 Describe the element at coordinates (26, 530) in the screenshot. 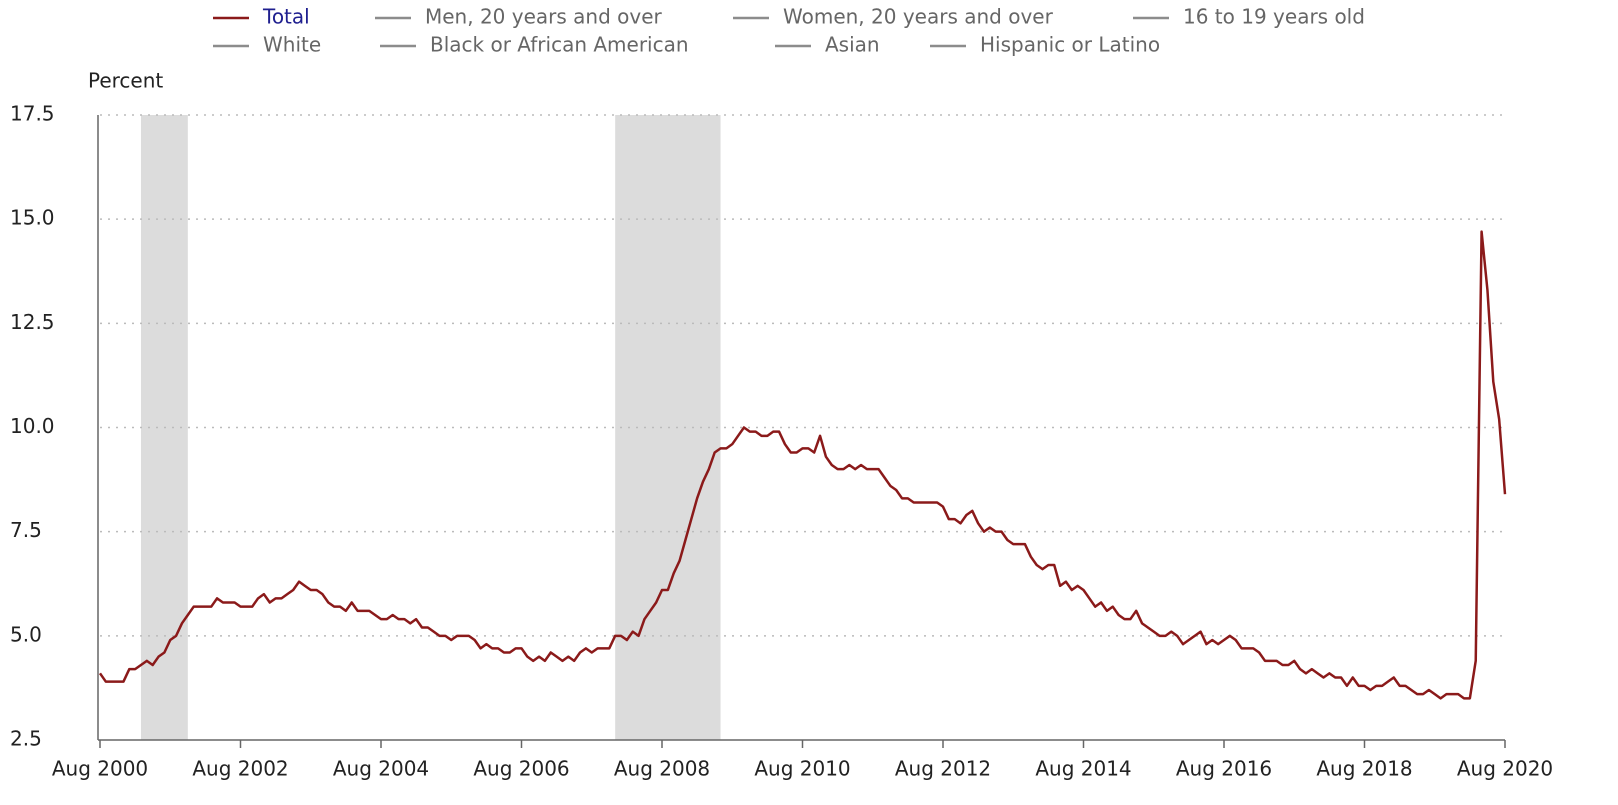

I see `y-tick-label: 7.5` at that location.